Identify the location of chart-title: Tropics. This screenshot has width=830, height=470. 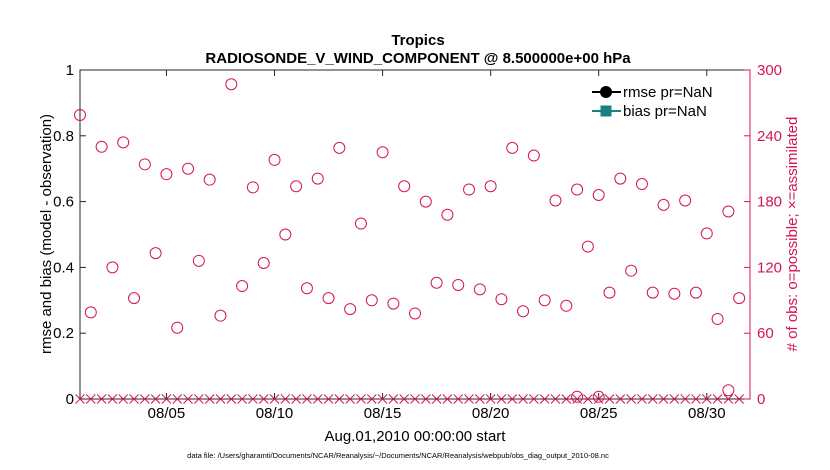
(417, 40).